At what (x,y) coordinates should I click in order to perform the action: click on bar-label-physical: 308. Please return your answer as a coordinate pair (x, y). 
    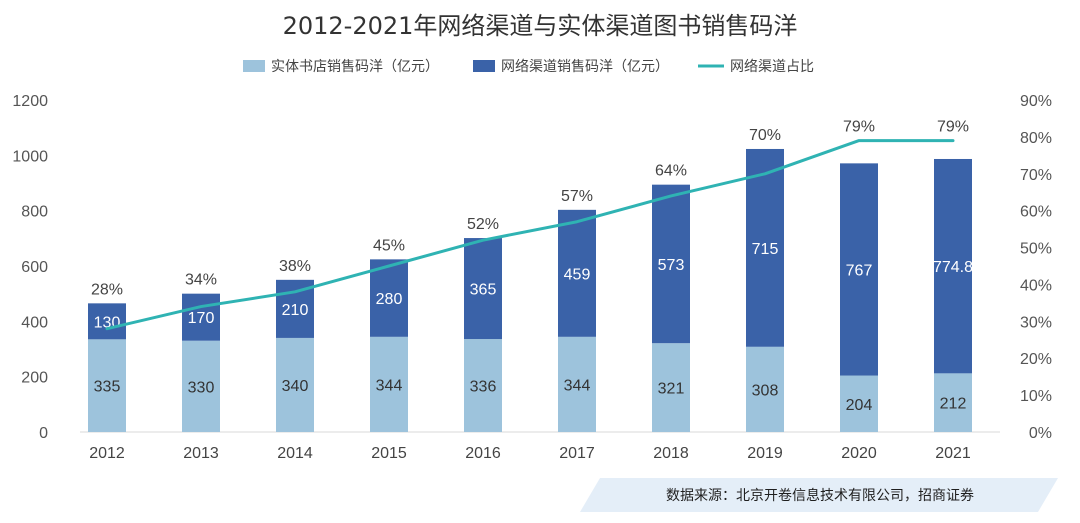
    Looking at the image, I should click on (765, 390).